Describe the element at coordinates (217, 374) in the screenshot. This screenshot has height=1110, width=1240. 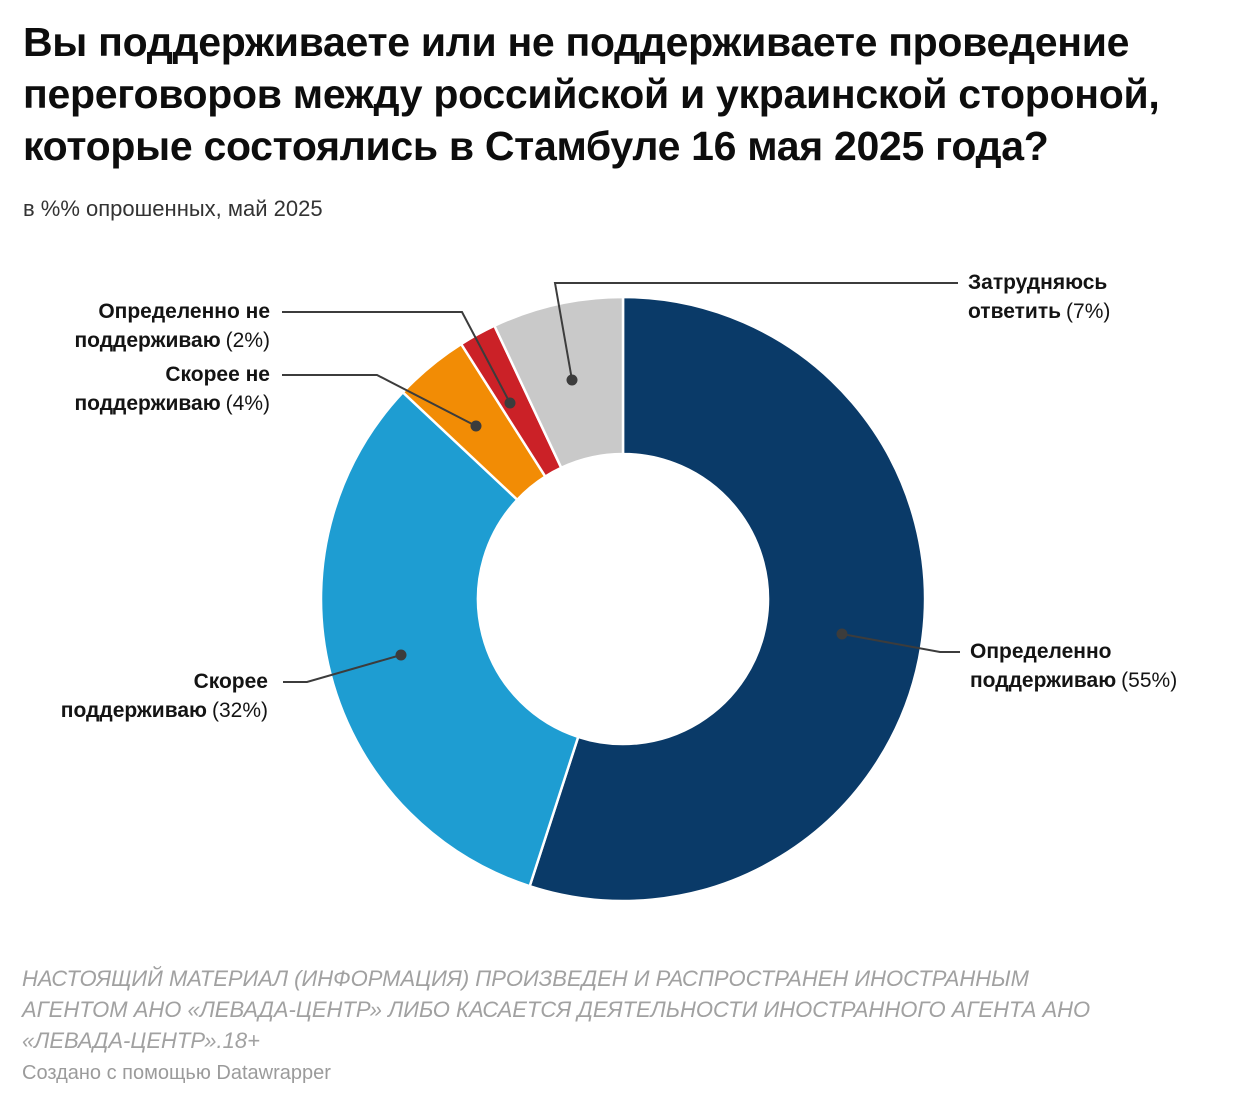
I see `callout-label-text: Скорее не` at that location.